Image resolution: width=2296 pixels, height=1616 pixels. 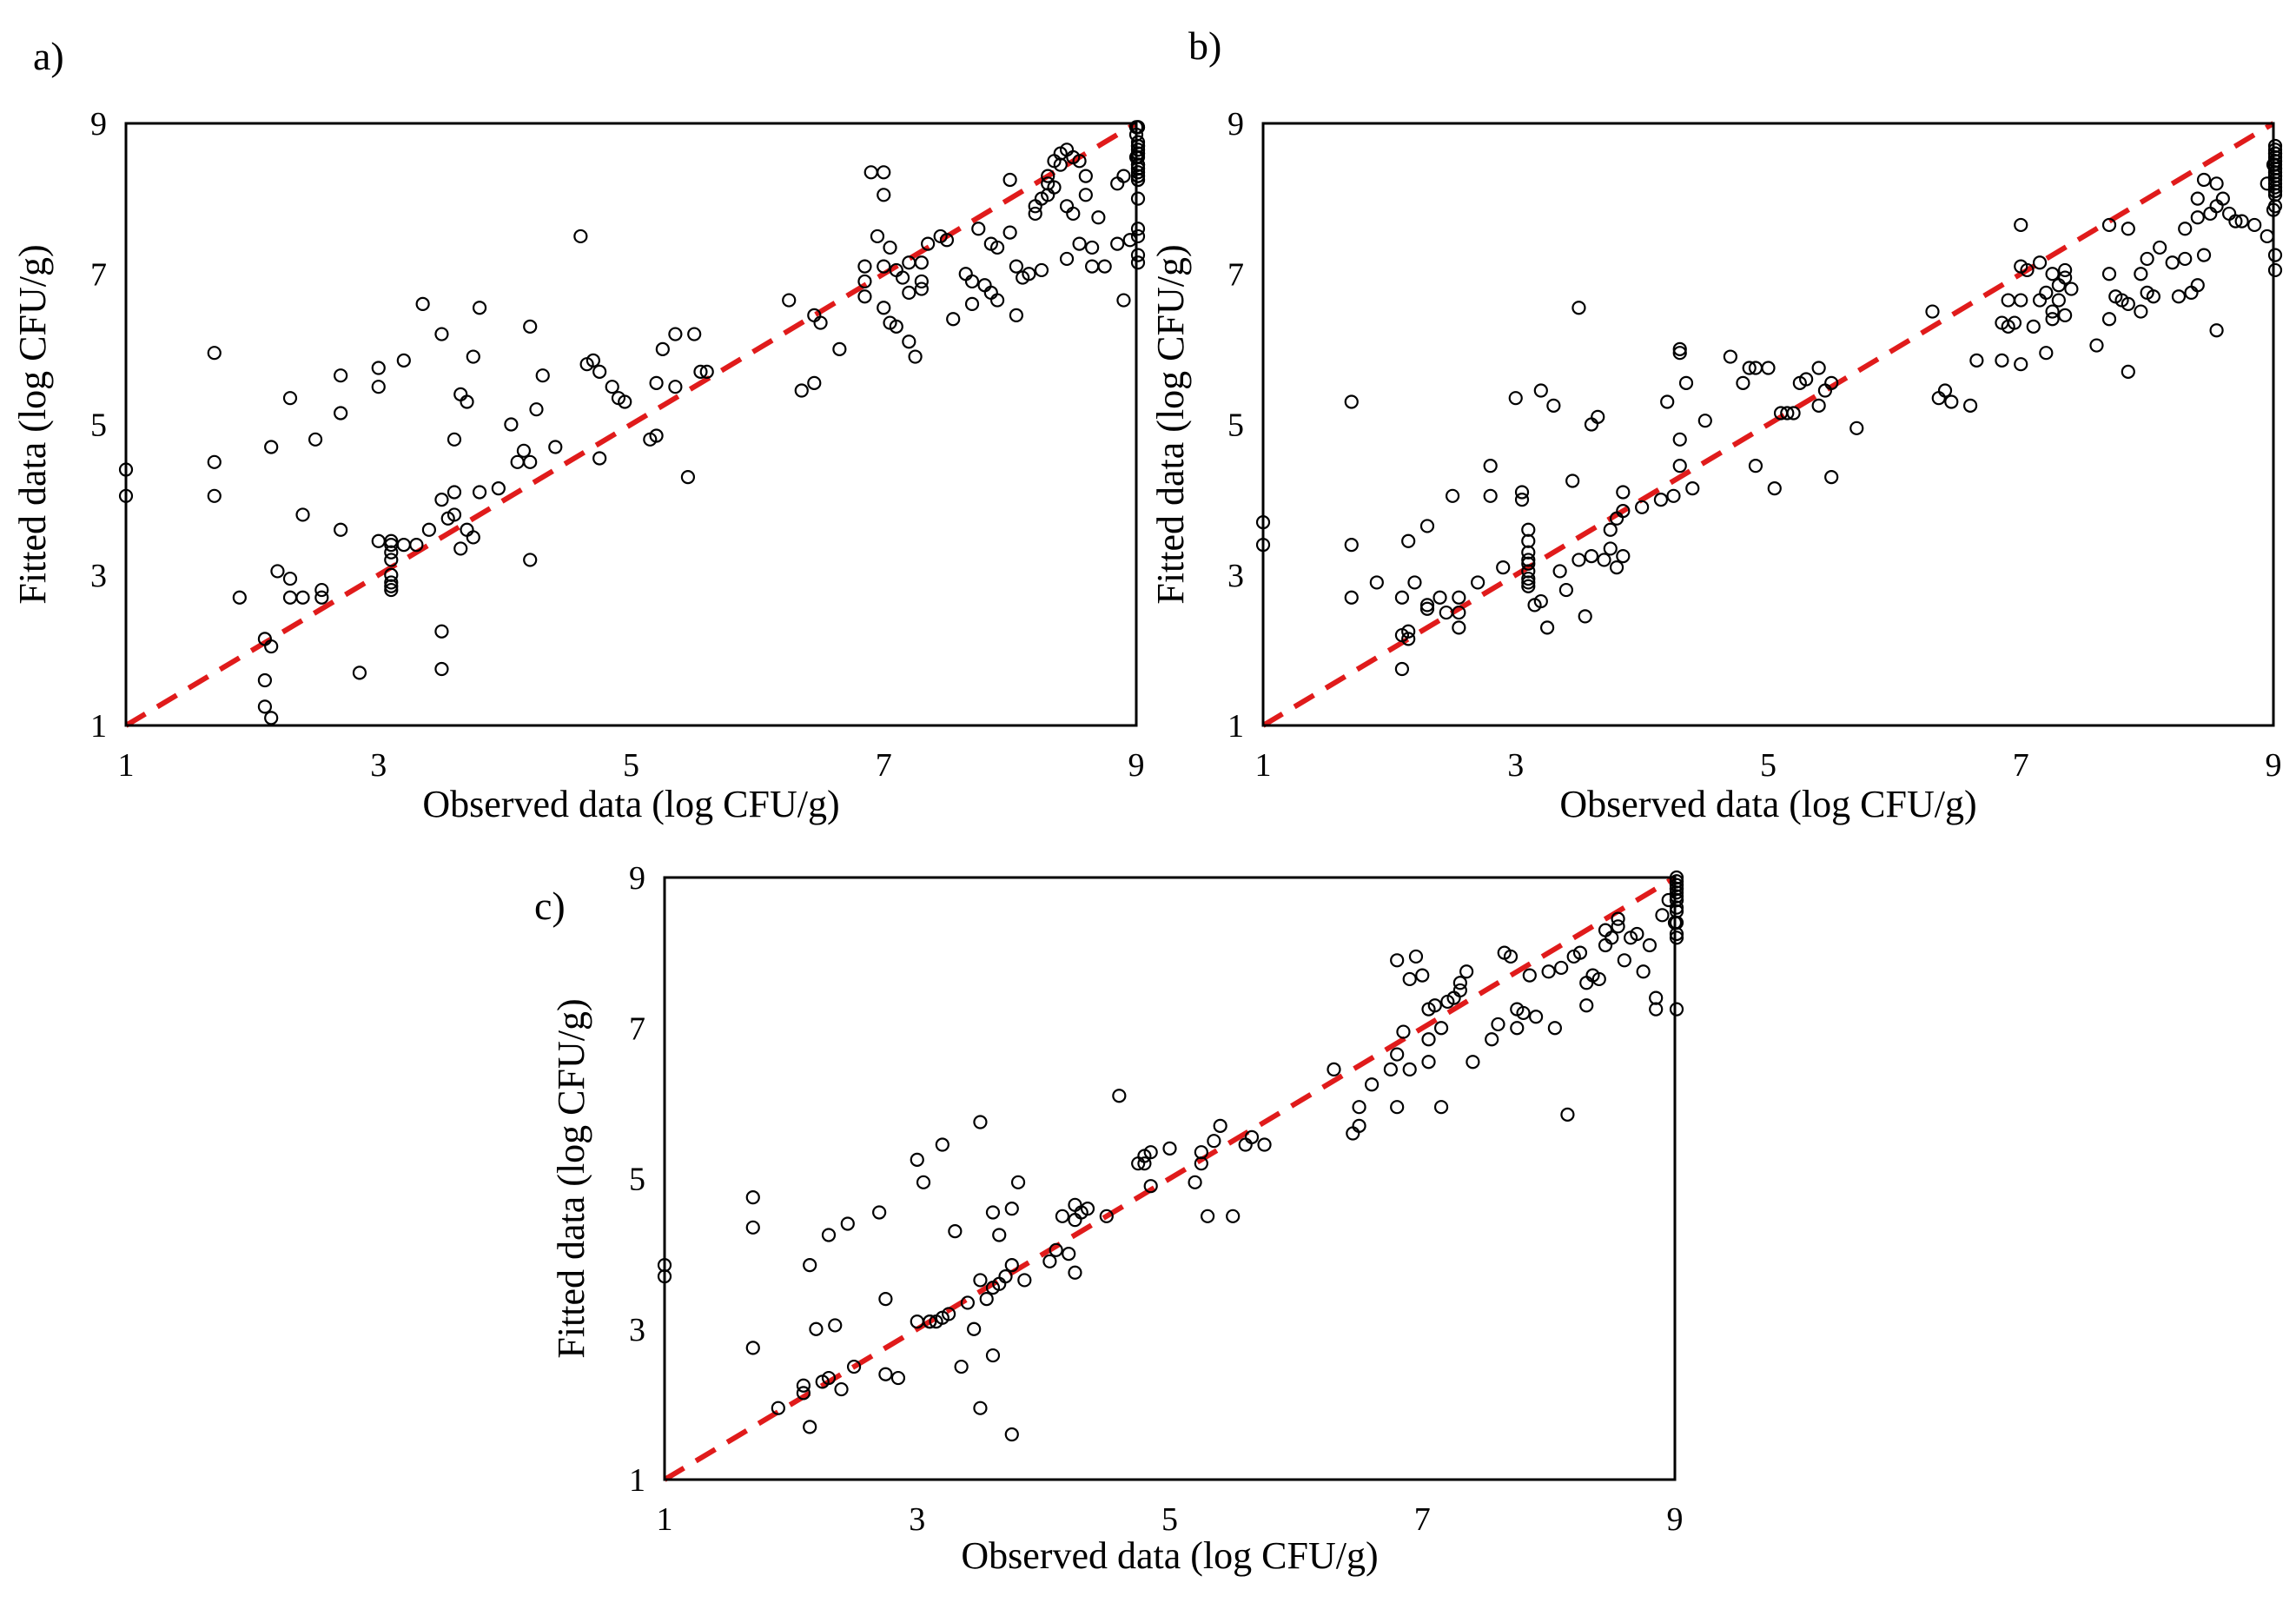 What do you see at coordinates (637, 1480) in the screenshot?
I see `y-tick-label: 1` at bounding box center [637, 1480].